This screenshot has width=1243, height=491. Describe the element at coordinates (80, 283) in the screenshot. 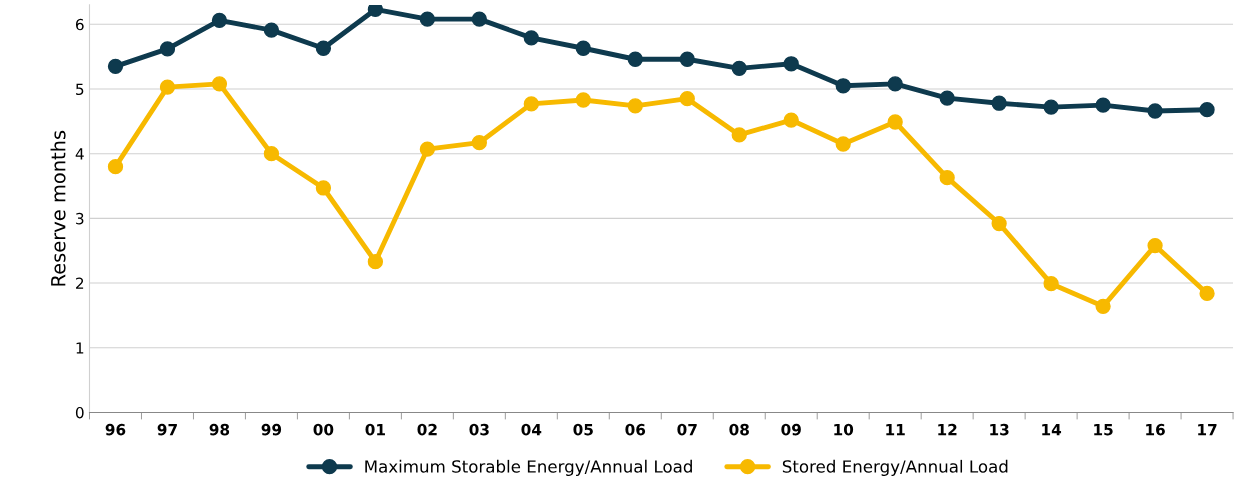

I see `y-tick-label: 2` at that location.